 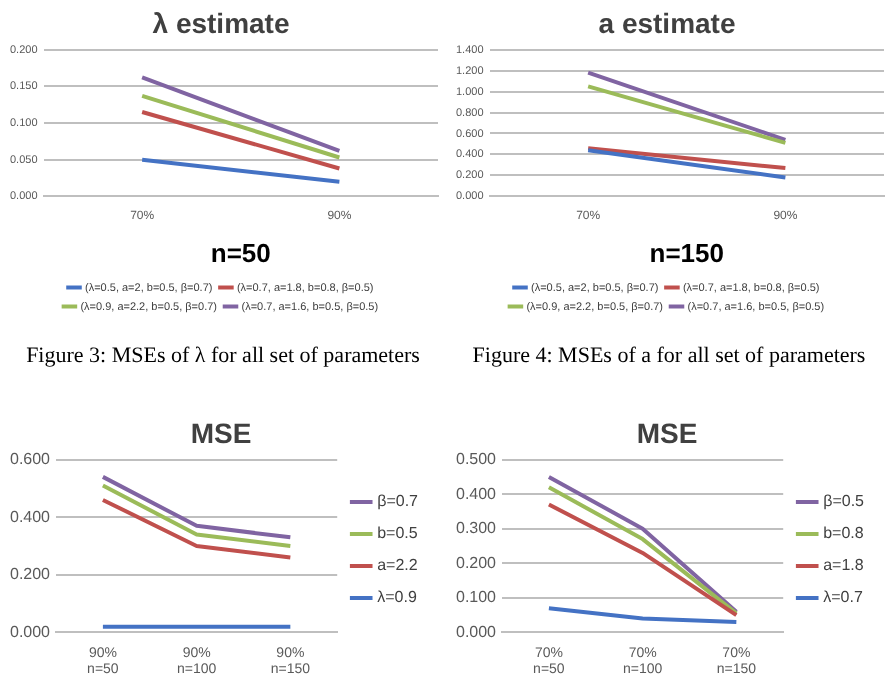 I want to click on chart-title: λ estimate, so click(x=221, y=22).